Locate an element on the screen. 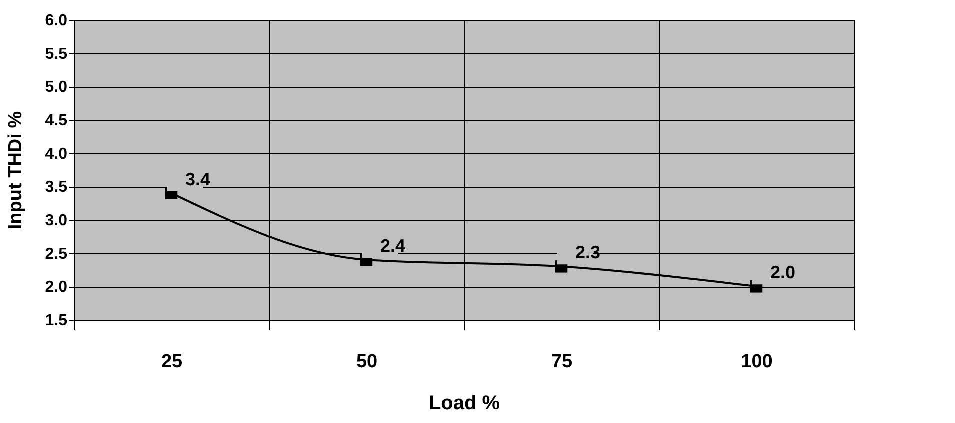 Image resolution: width=955 pixels, height=423 pixels. x-tick-label: 50 is located at coordinates (367, 362).